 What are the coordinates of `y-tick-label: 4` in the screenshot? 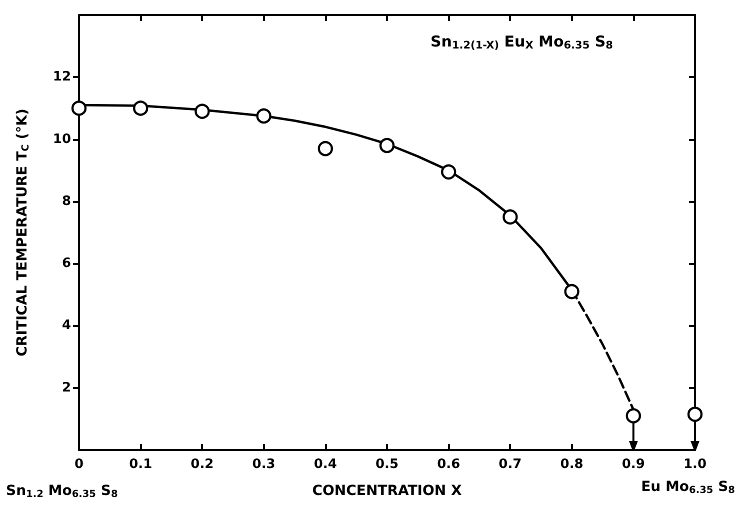 It's located at (66, 326).